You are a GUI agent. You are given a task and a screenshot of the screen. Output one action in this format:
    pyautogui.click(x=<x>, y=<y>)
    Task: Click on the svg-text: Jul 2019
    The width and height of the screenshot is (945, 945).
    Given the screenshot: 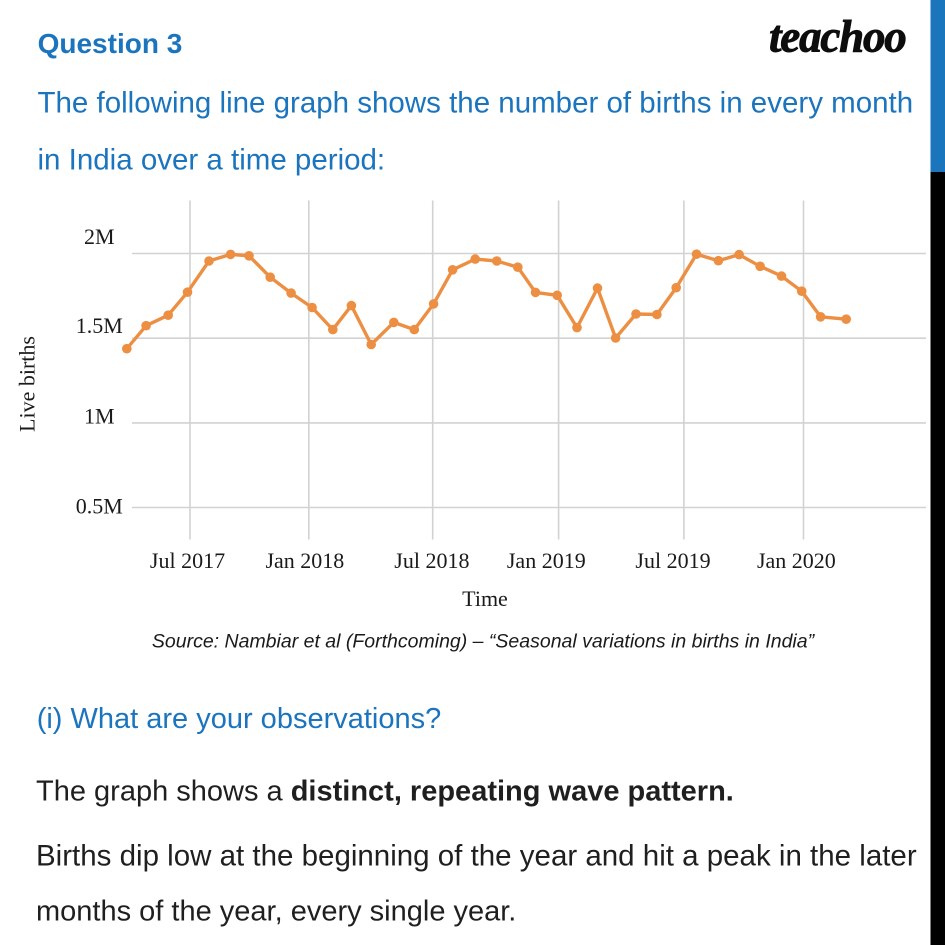 What is the action you would take?
    pyautogui.click(x=672, y=560)
    